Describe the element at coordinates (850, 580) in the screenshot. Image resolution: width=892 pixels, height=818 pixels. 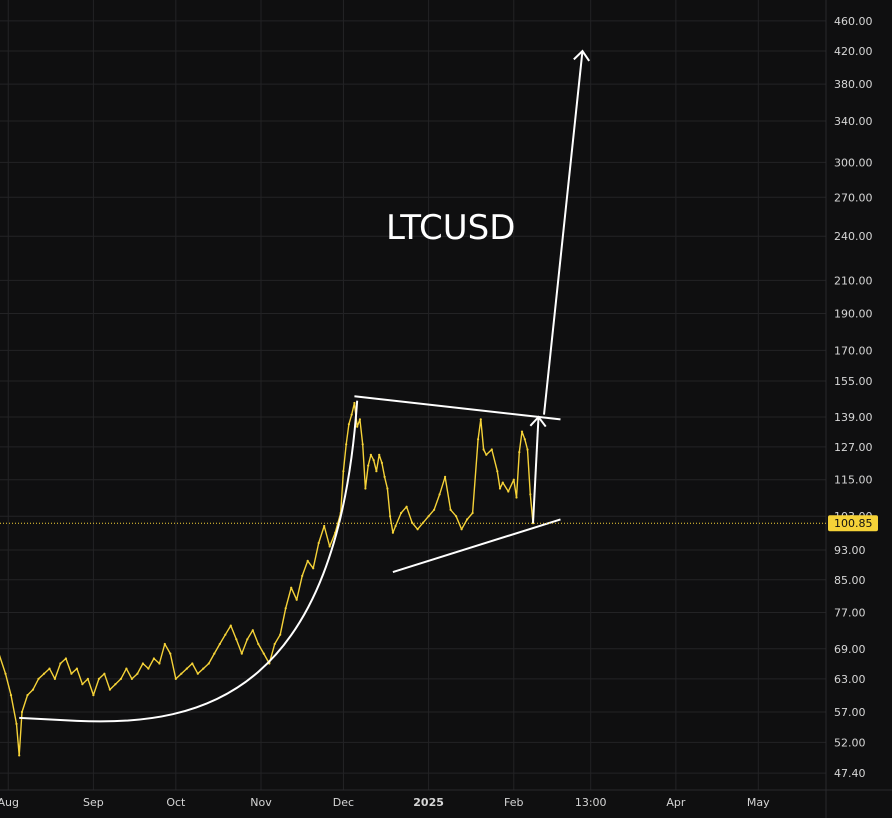
I see `y-tick-label: 85.00` at that location.